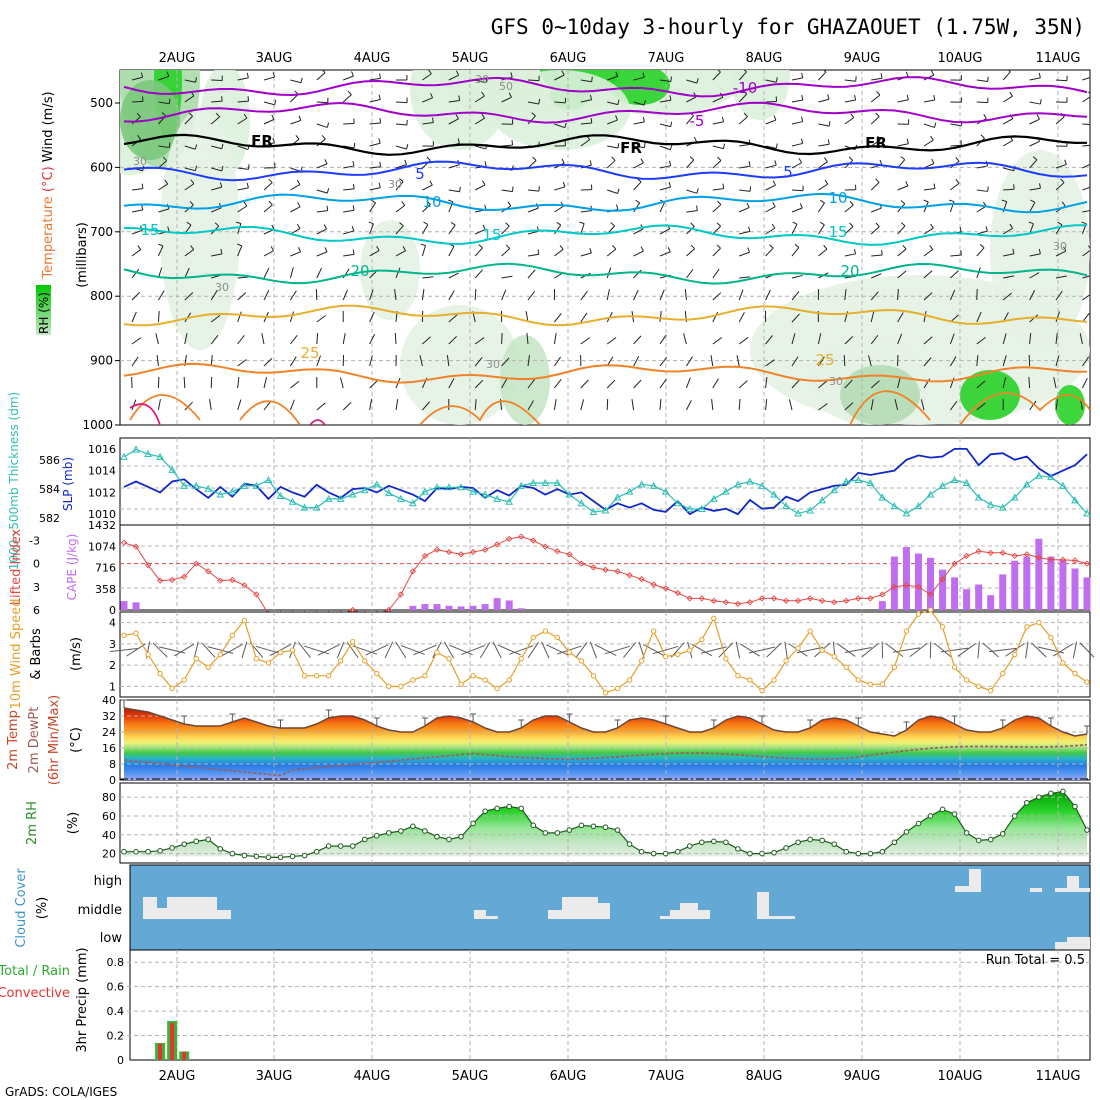 Image resolution: width=1100 pixels, height=1100 pixels. Describe the element at coordinates (109, 797) in the screenshot. I see `rh2m-tick-80: 80` at that location.